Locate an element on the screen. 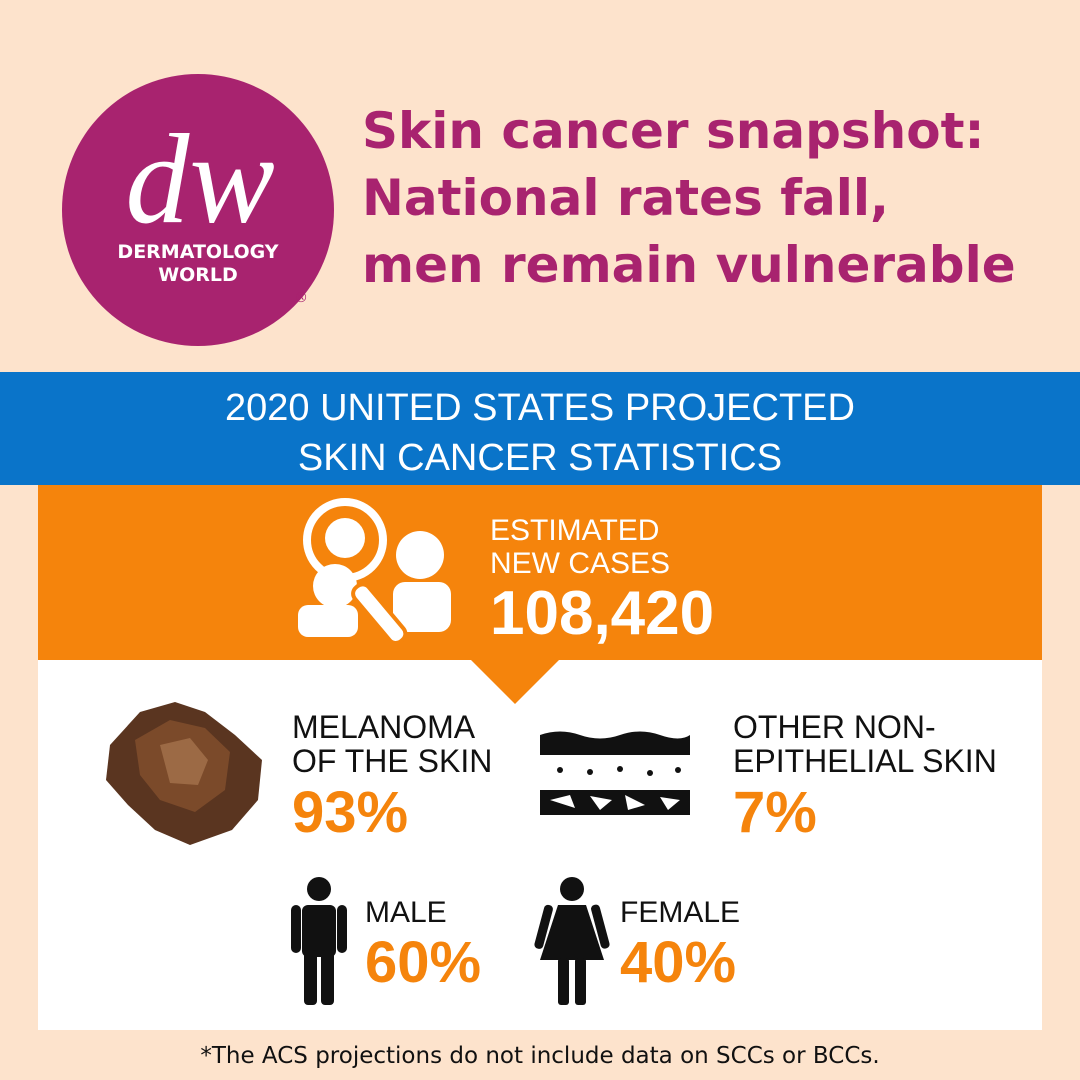 Image resolution: width=1080 pixels, height=1080 pixels. logo-circle is located at coordinates (198, 210).